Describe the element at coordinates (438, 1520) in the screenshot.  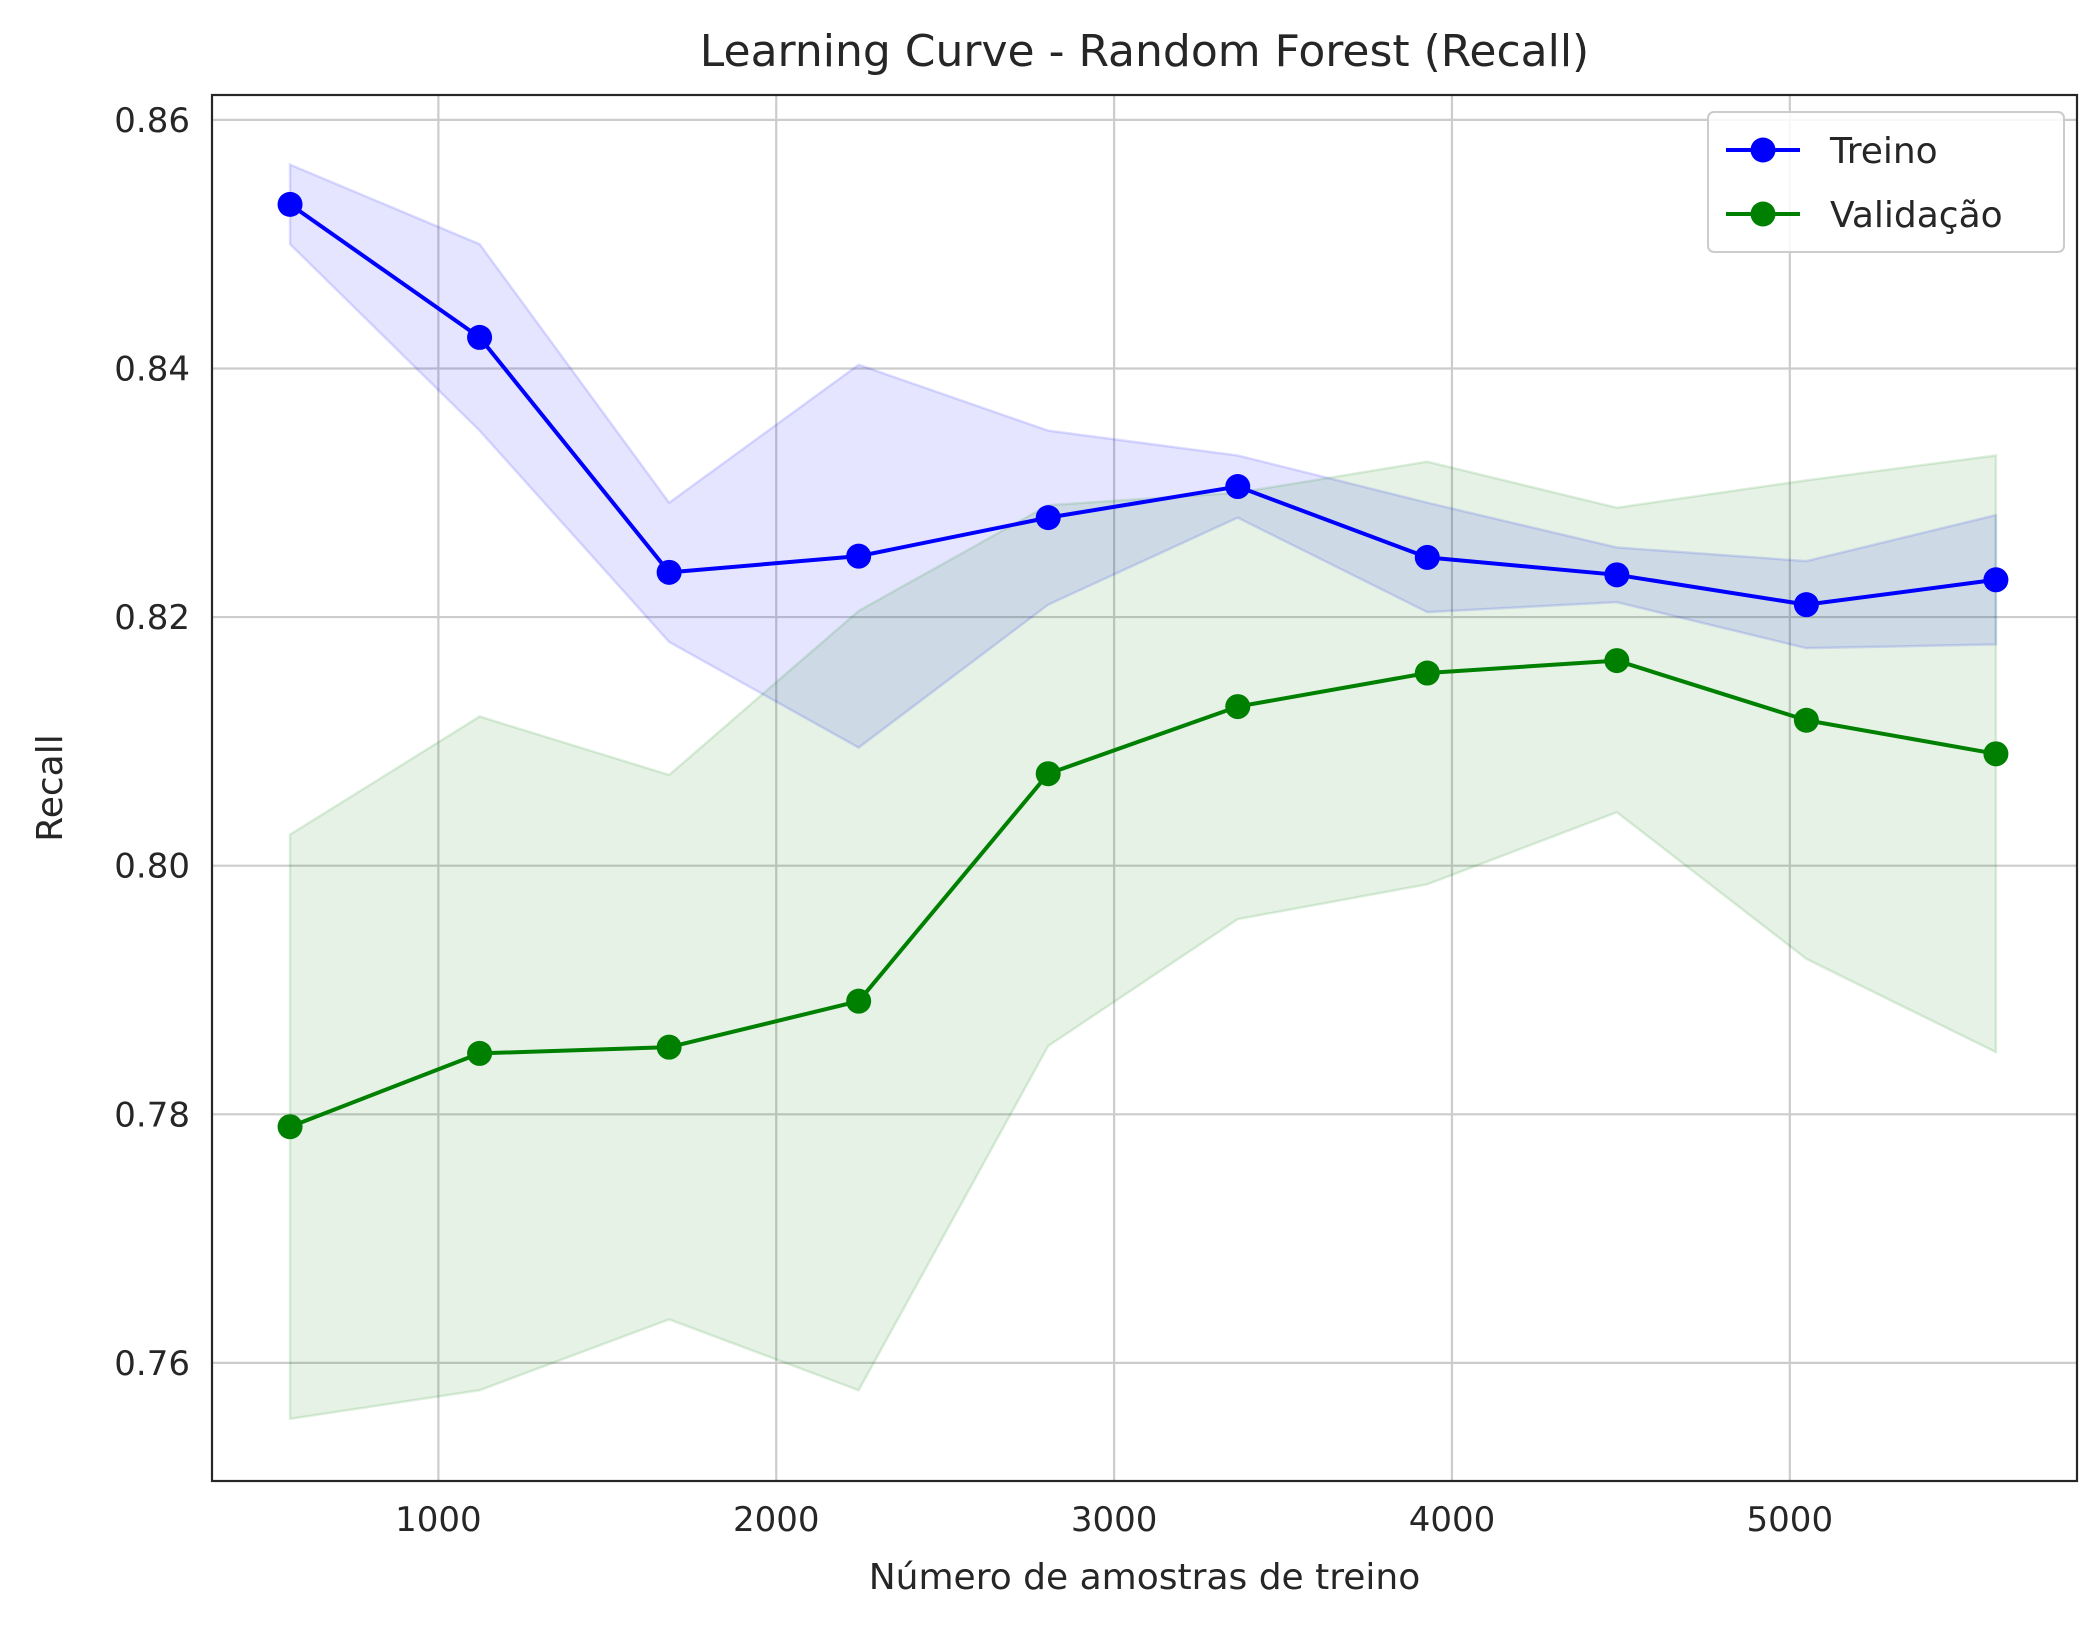
I see `x-tick-label: 1000` at that location.